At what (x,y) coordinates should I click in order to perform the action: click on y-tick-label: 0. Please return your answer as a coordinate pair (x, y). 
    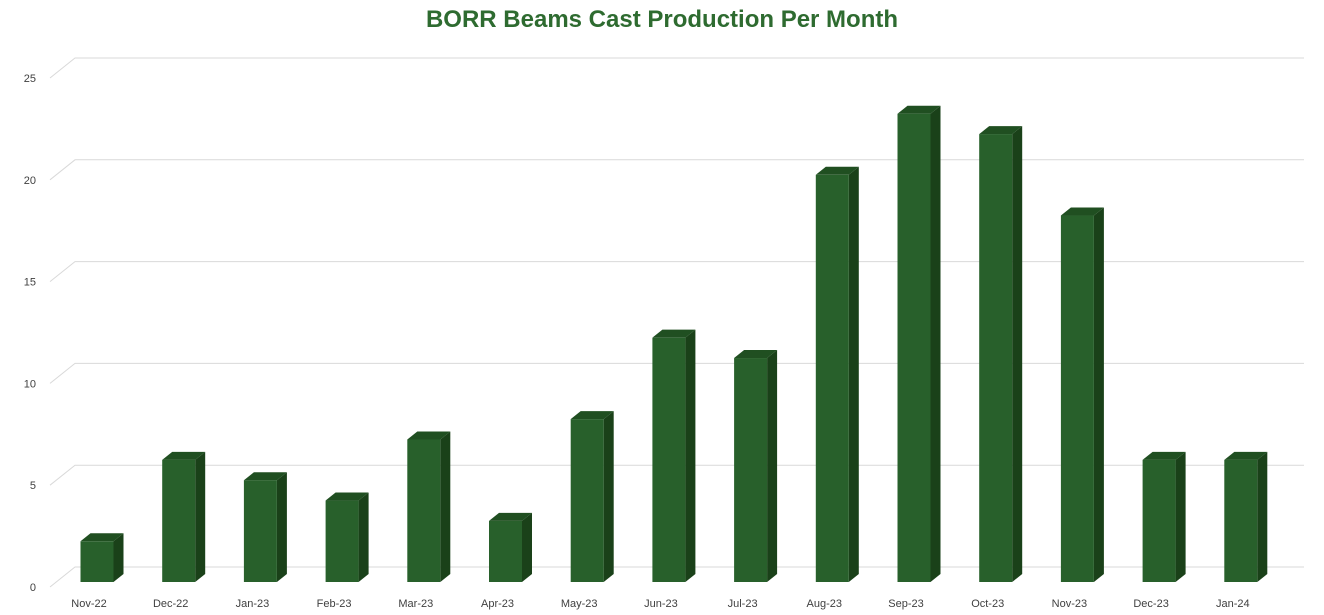
    Looking at the image, I should click on (33, 588).